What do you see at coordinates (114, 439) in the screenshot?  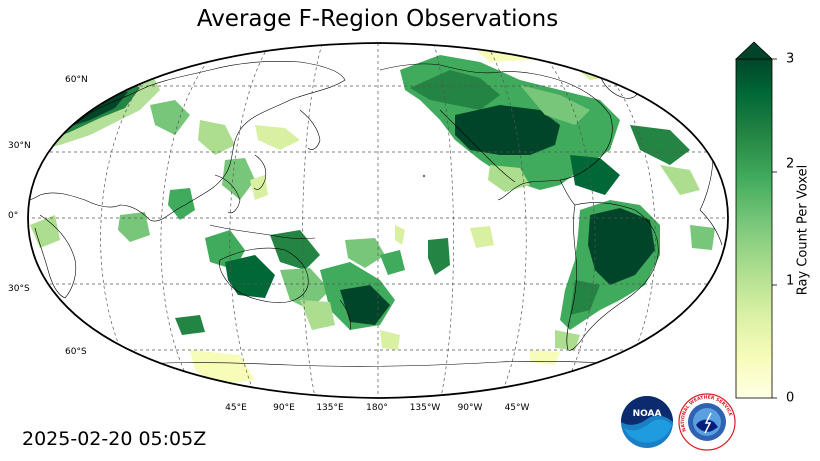 I see `timestamp: 2025-02-20 05:05Z` at bounding box center [114, 439].